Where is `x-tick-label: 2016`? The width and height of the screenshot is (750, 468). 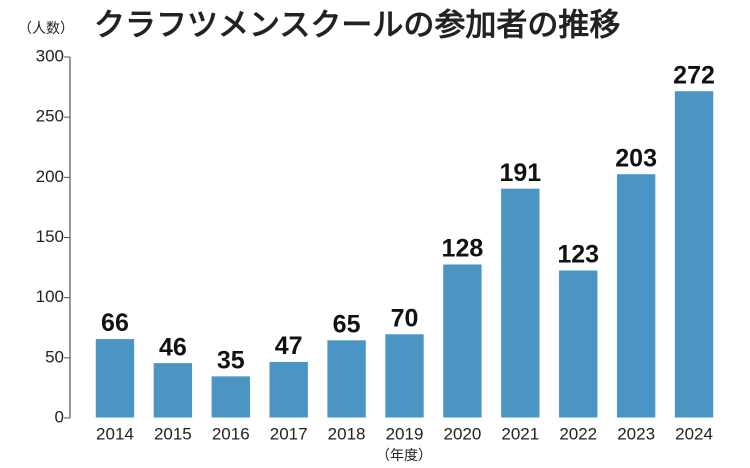 x-tick-label: 2016 is located at coordinates (231, 433).